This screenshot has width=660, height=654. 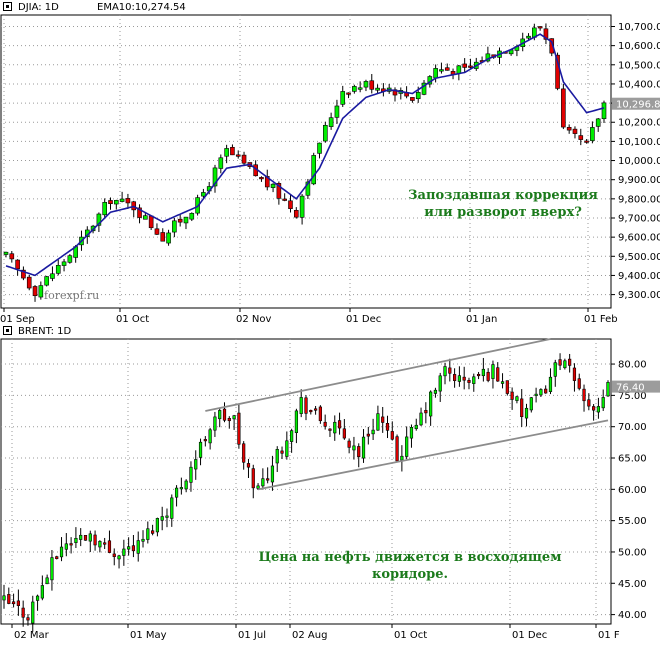 What do you see at coordinates (433, 455) in the screenshot?
I see `channel-lower-line` at bounding box center [433, 455].